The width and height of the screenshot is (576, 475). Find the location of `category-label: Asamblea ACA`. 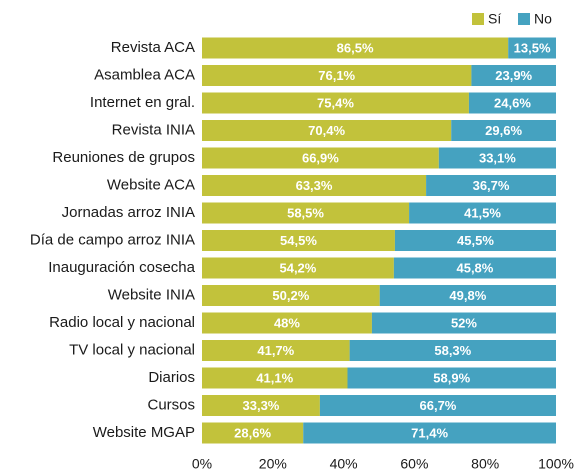

category-label: Asamblea ACA is located at coordinates (144, 74).